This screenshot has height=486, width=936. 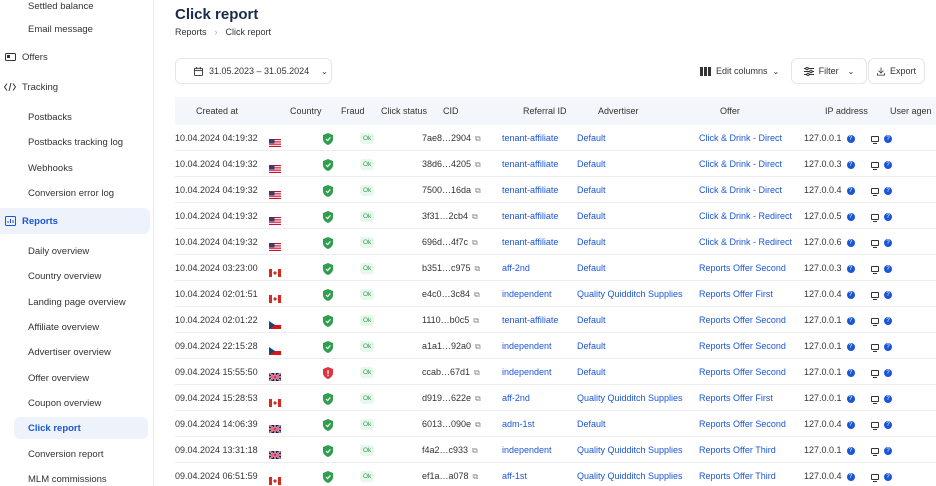 What do you see at coordinates (75, 8) in the screenshot?
I see `sidebar-item-settled-balance: Settled balance` at bounding box center [75, 8].